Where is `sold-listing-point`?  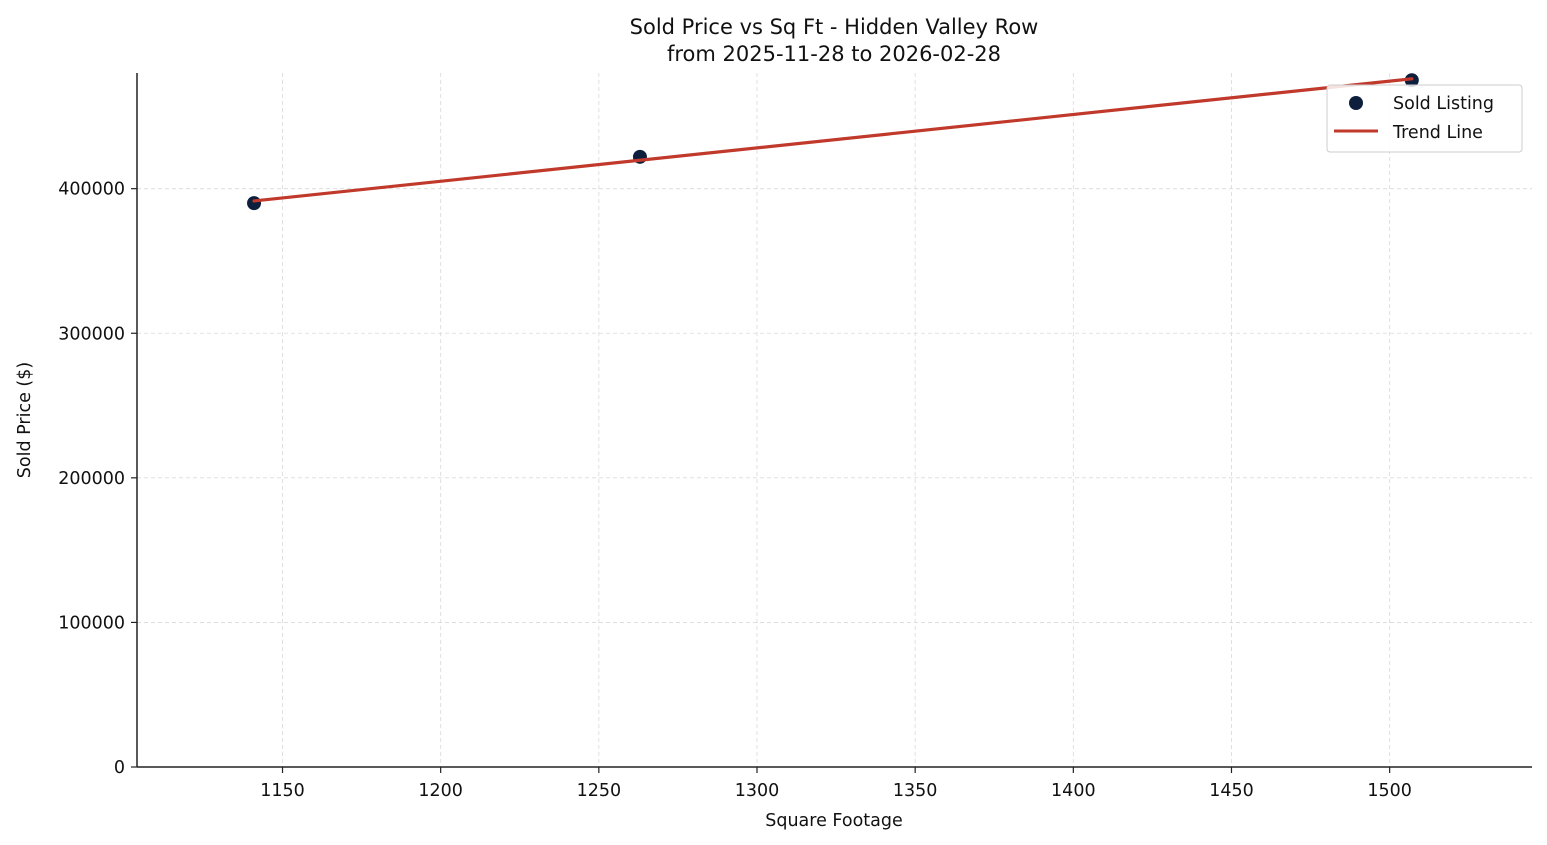 sold-listing-point is located at coordinates (254, 203).